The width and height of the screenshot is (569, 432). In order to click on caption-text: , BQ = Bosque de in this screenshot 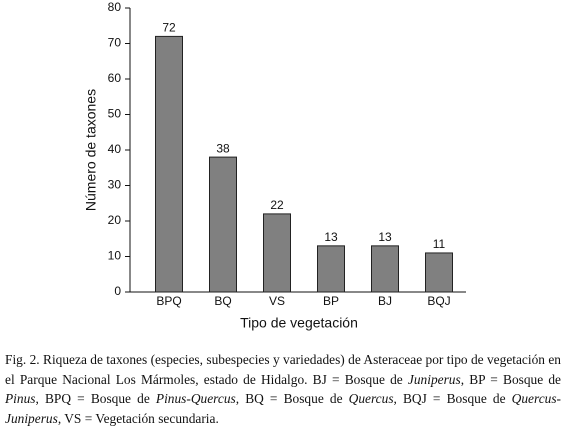, I will do `click(292, 399)`.